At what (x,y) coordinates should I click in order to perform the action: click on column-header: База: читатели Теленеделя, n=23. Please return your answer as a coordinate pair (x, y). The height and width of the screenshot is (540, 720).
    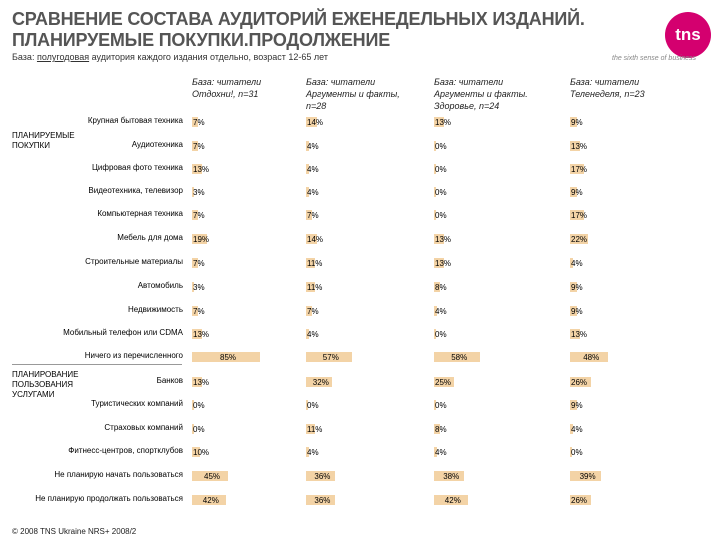
    Looking at the image, I should click on (630, 88).